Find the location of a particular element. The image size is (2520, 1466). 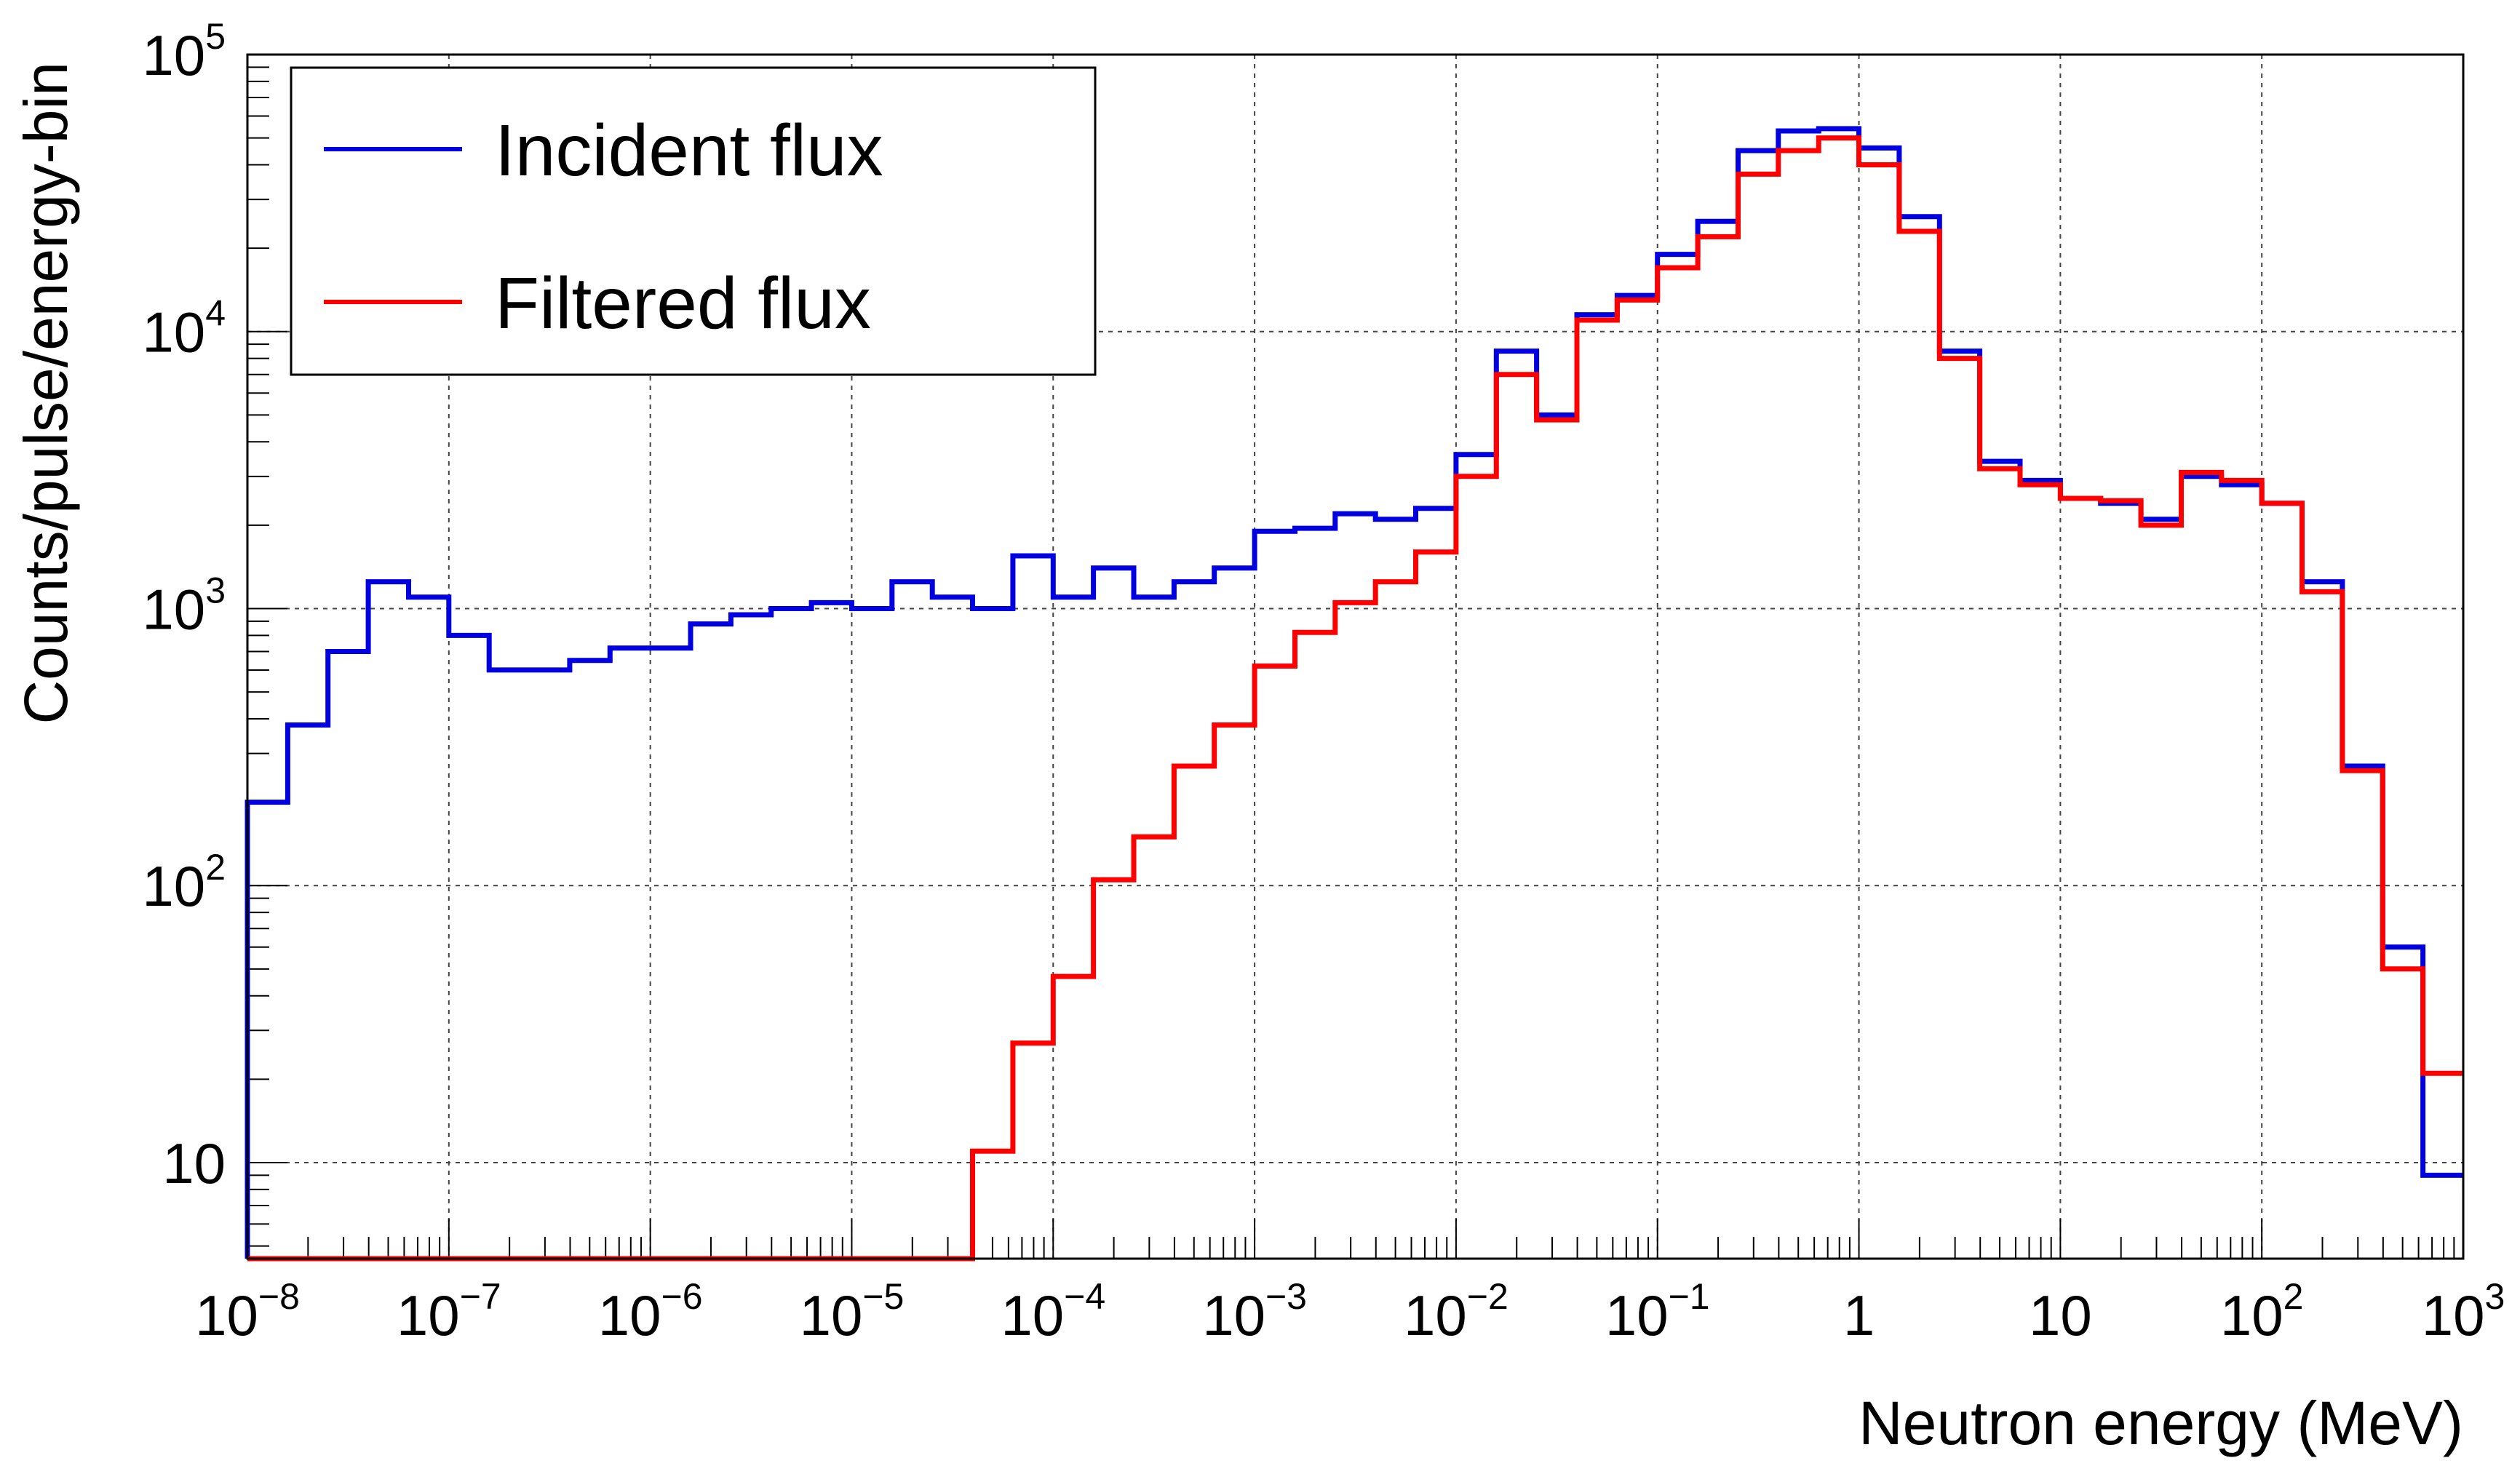

y-tick-label-text: 10³ is located at coordinates (184, 605).